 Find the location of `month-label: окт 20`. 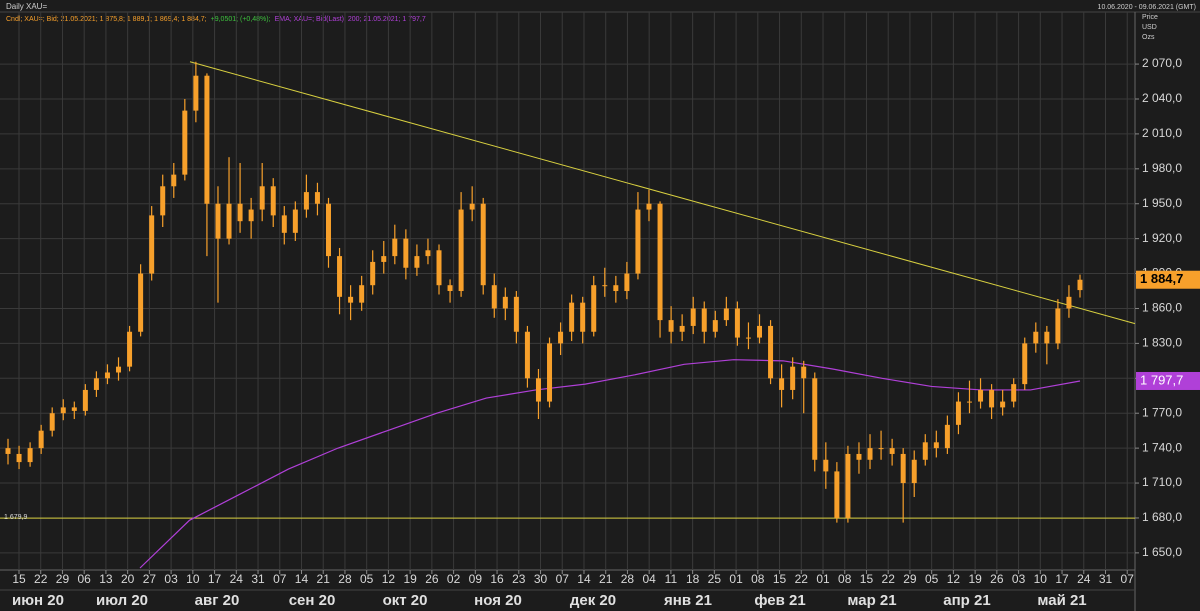

month-label: окт 20 is located at coordinates (405, 600).